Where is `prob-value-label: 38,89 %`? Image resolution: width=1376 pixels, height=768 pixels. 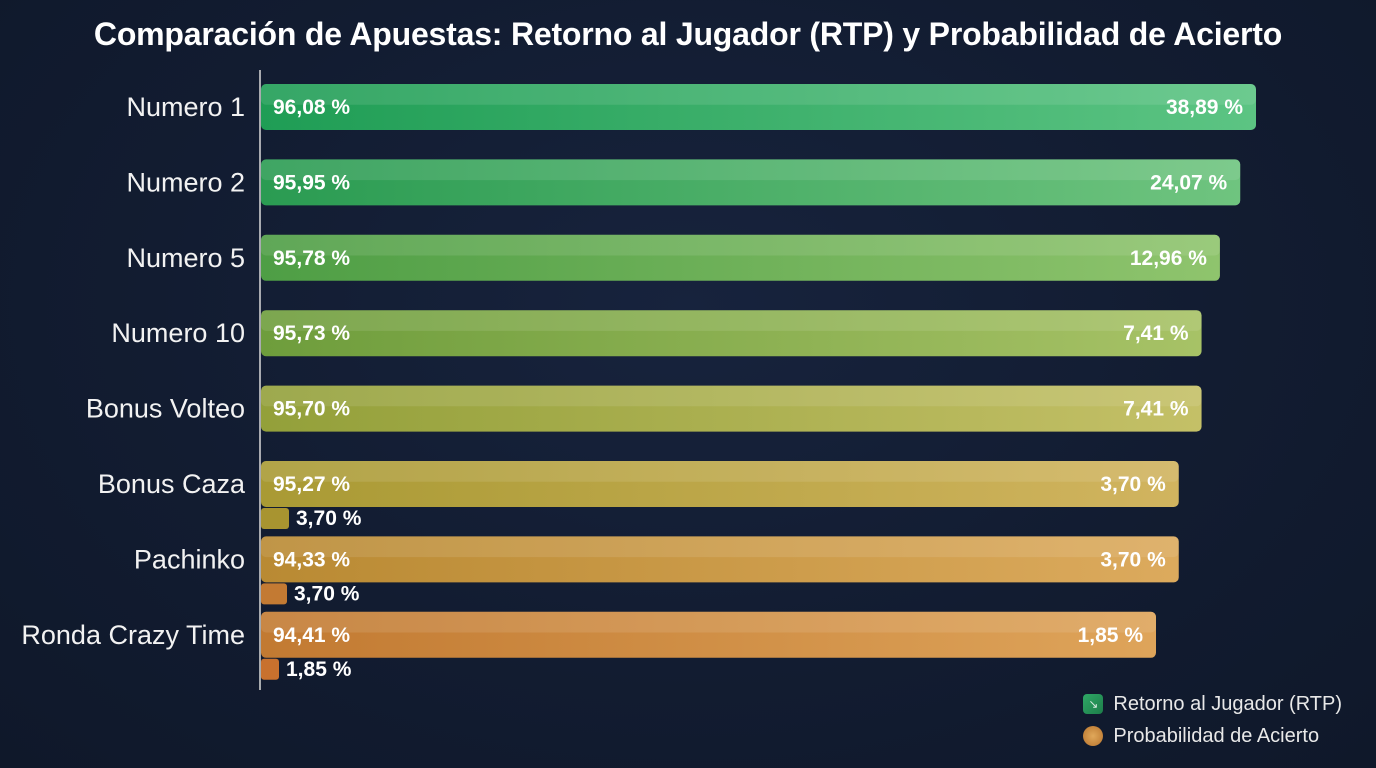
prob-value-label: 38,89 % is located at coordinates (1204, 107).